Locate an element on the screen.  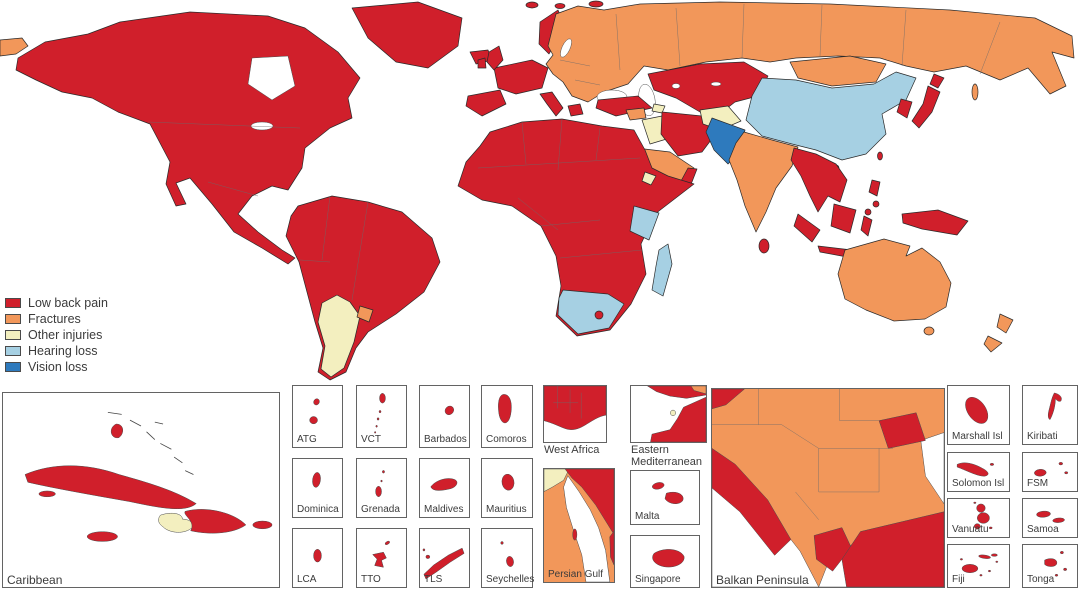
inset-eastern-mediterranean: Eastern Mediterranean is located at coordinates (668, 426).